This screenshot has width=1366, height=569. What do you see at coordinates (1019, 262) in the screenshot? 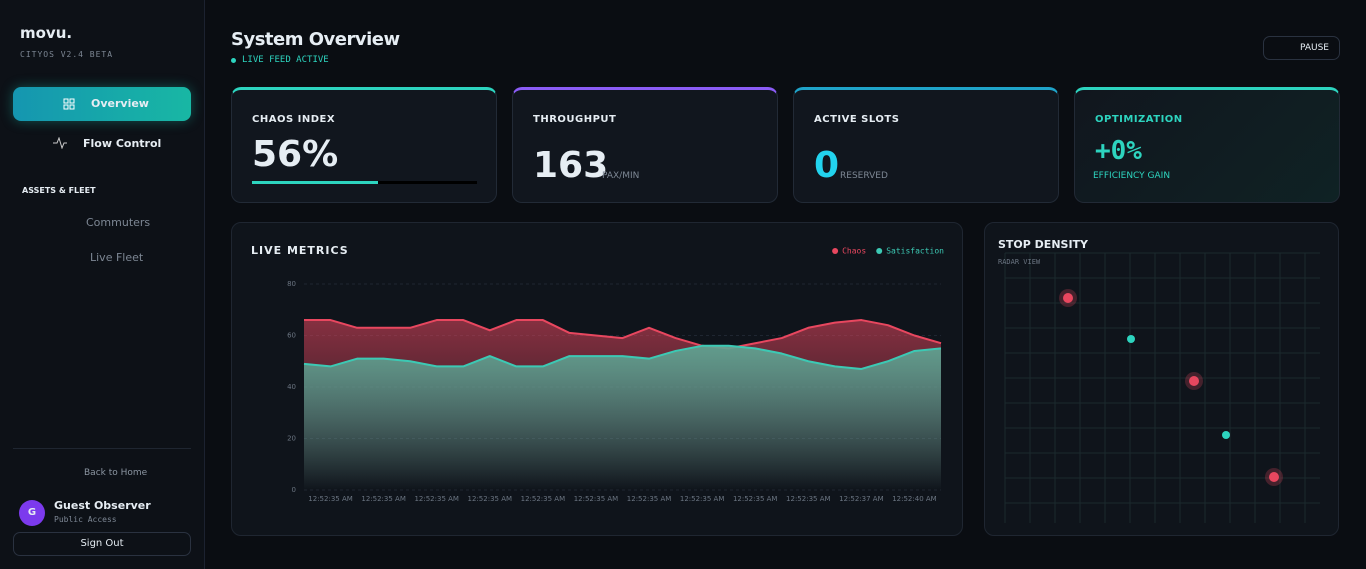
I see `radar-subtitle: RADAR VIEW` at bounding box center [1019, 262].